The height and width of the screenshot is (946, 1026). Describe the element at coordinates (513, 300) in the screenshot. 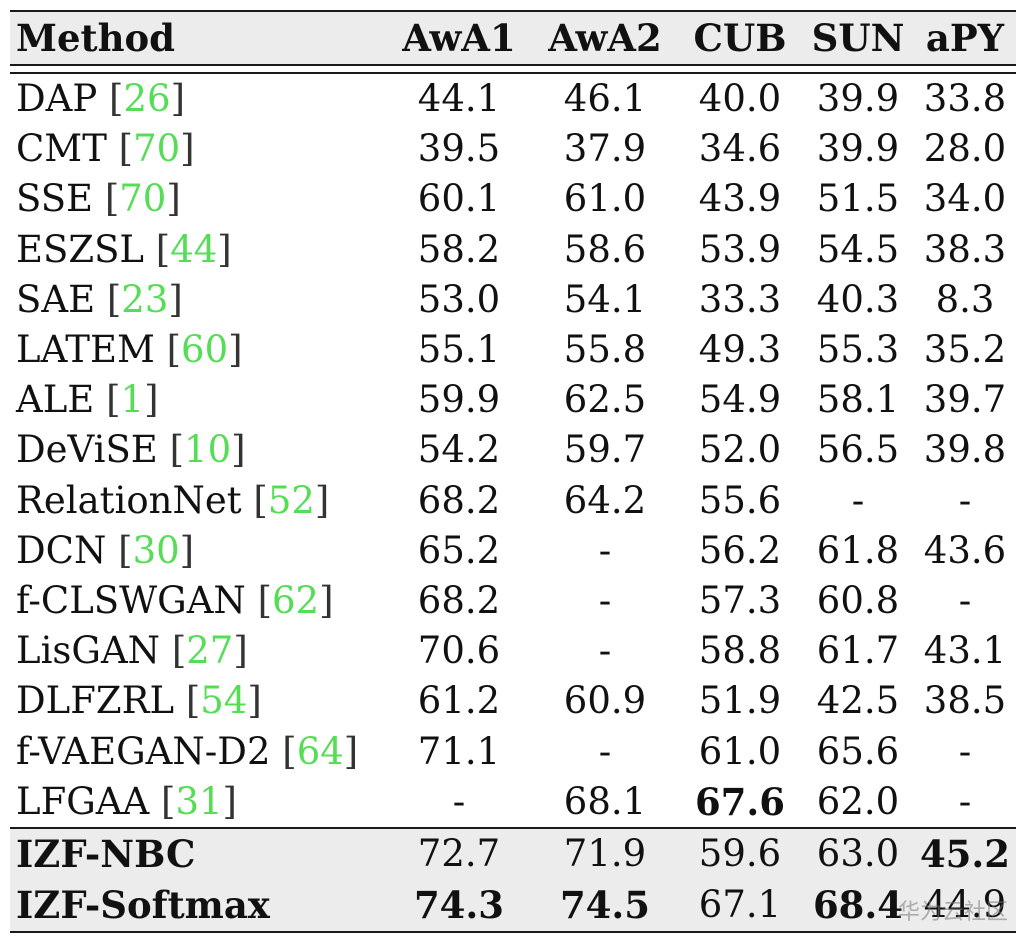

I see `baselines-row: SAE [23] 53.0 54.1 33.3 40.3 8.3` at that location.